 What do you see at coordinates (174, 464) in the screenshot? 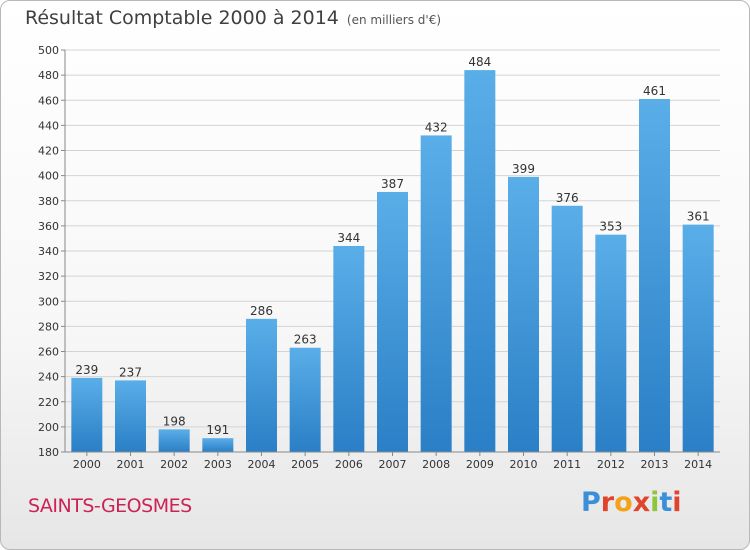
I see `x-tick-label: 2002` at bounding box center [174, 464].